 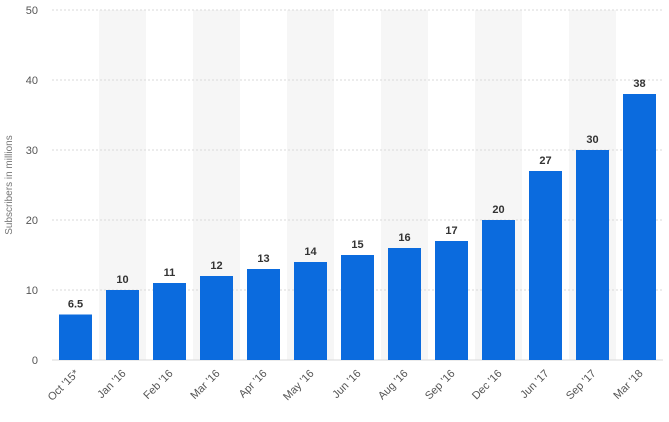 I want to click on data-label: 14, so click(x=310, y=252).